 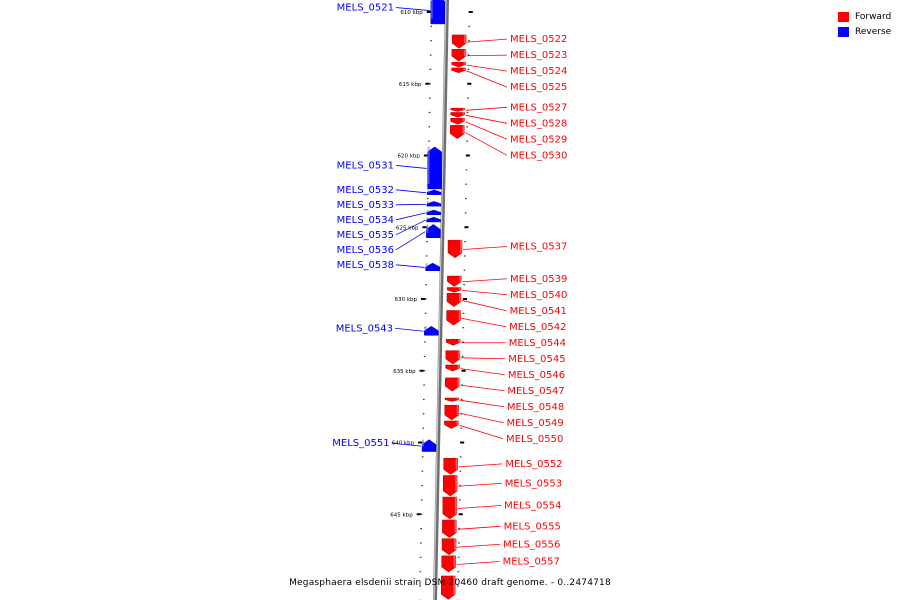 What do you see at coordinates (534, 423) in the screenshot?
I see `gene-label: MELS_0549` at bounding box center [534, 423].